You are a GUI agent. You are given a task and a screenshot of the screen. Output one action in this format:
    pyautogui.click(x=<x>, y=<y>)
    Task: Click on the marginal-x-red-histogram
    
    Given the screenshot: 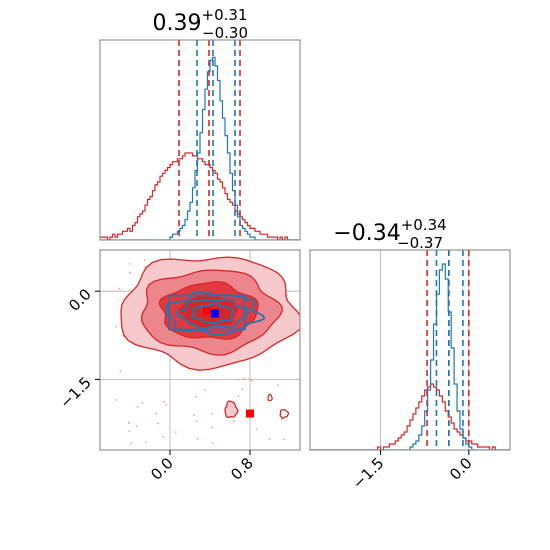 What is the action you would take?
    pyautogui.click(x=200, y=196)
    